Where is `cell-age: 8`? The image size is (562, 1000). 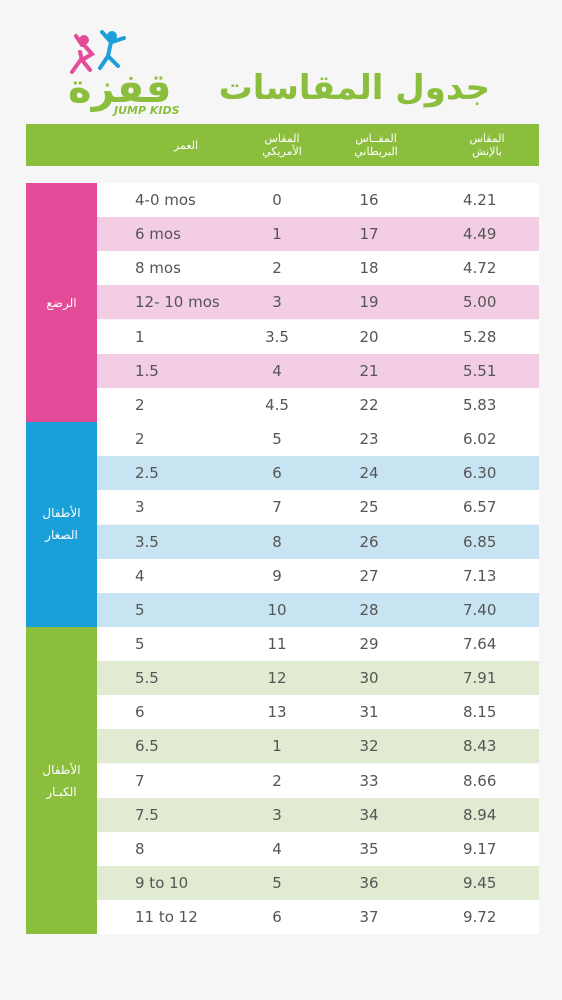 cell-age: 8 is located at coordinates (140, 848).